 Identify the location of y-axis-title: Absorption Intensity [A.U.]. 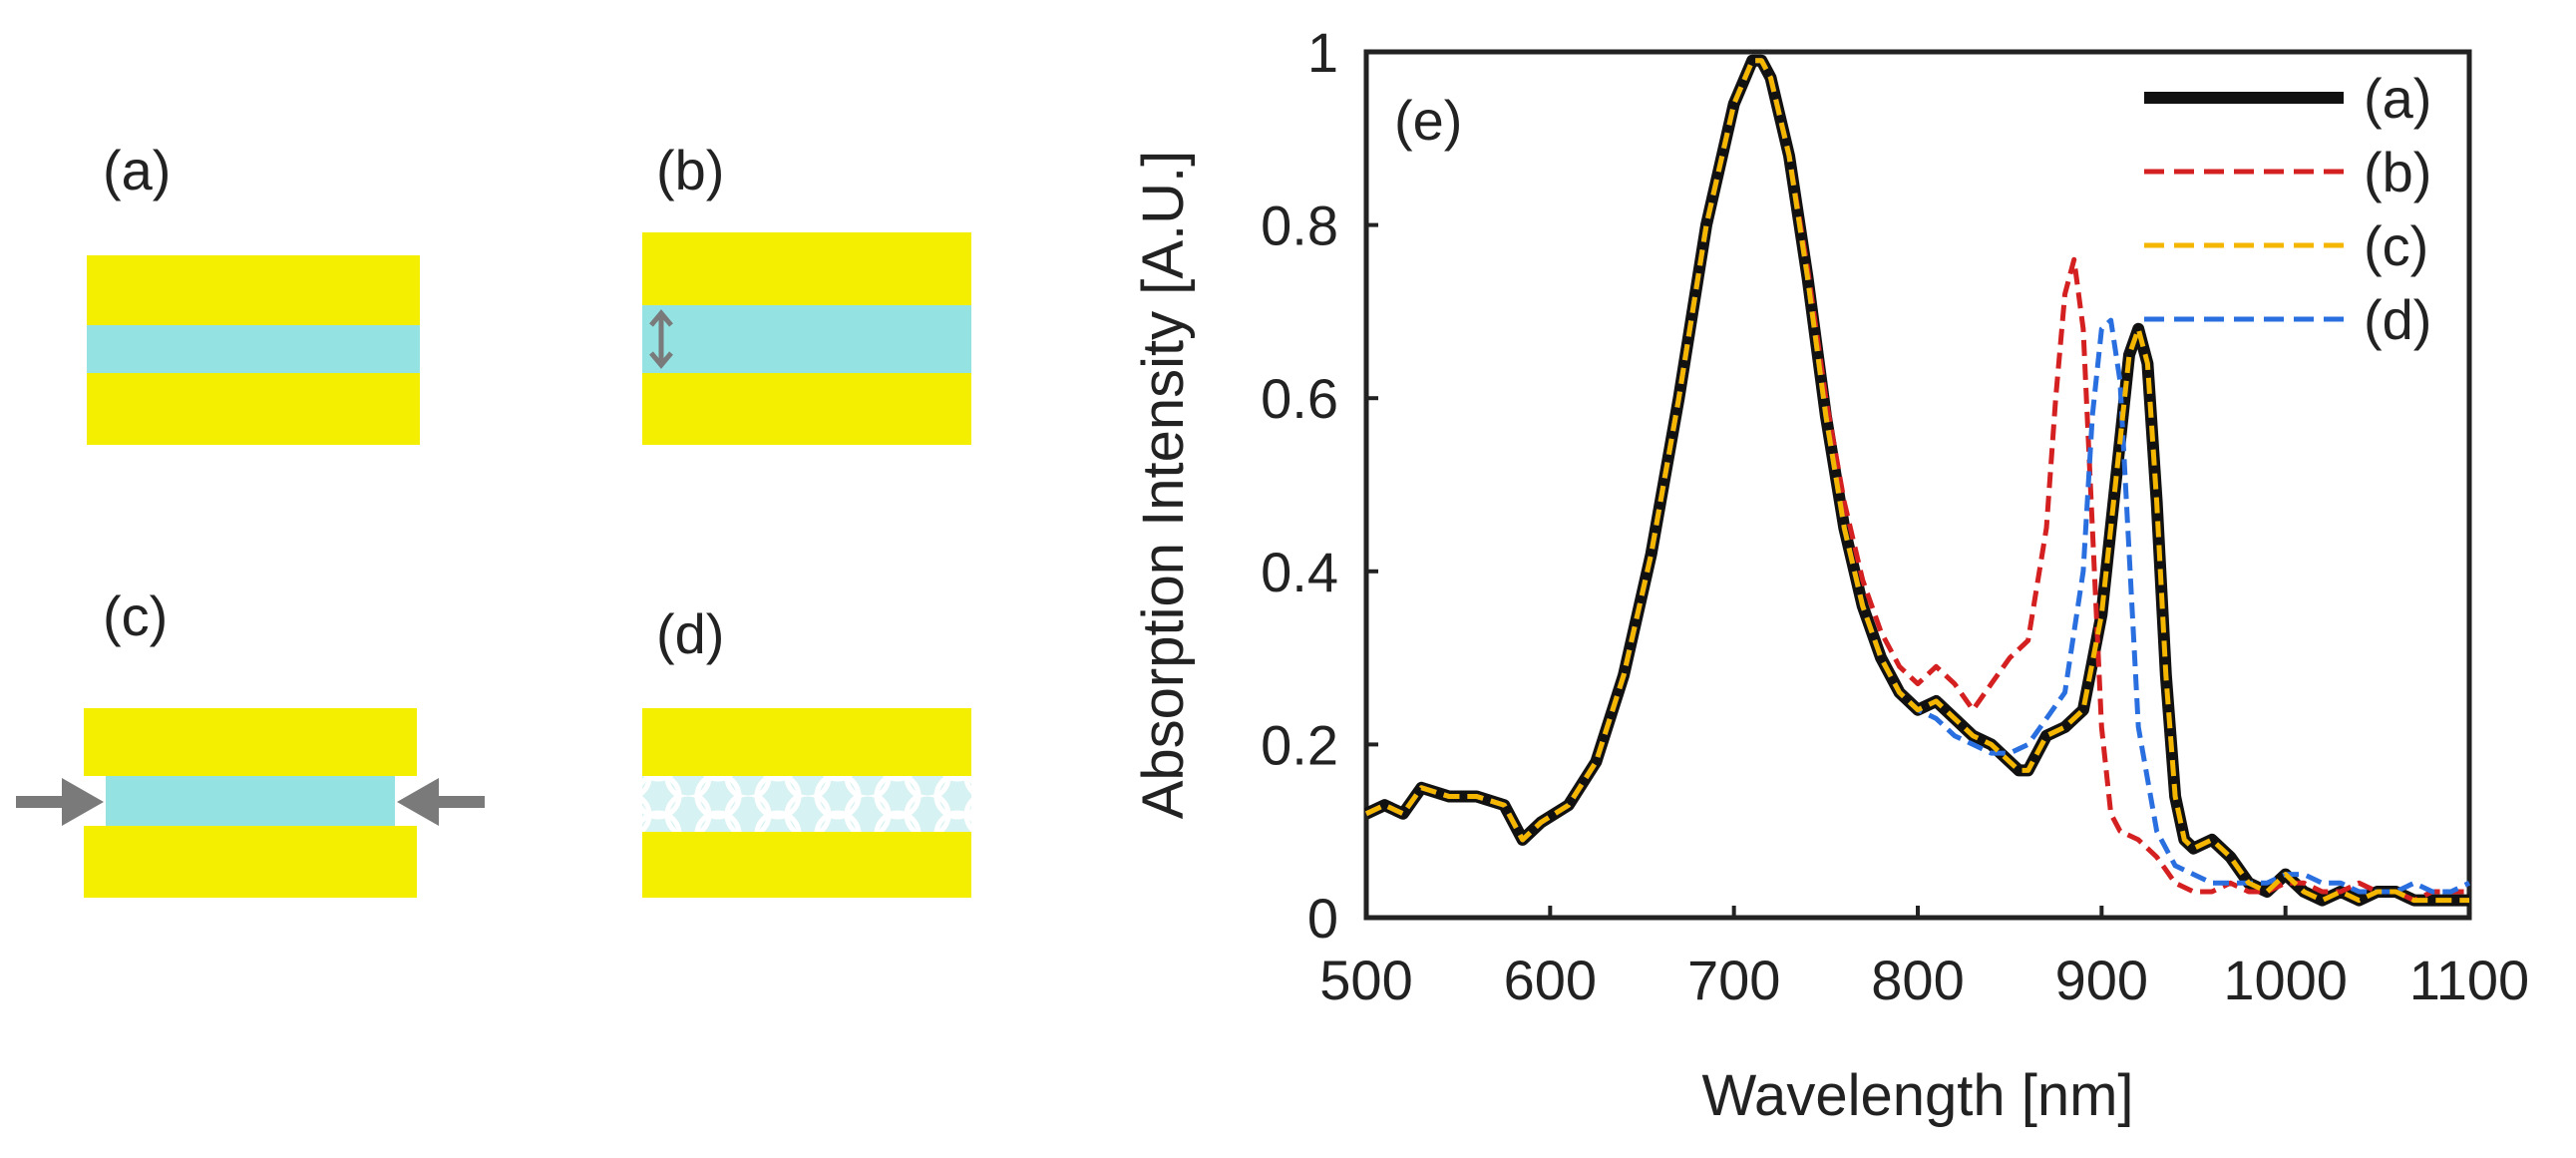
(1163, 485).